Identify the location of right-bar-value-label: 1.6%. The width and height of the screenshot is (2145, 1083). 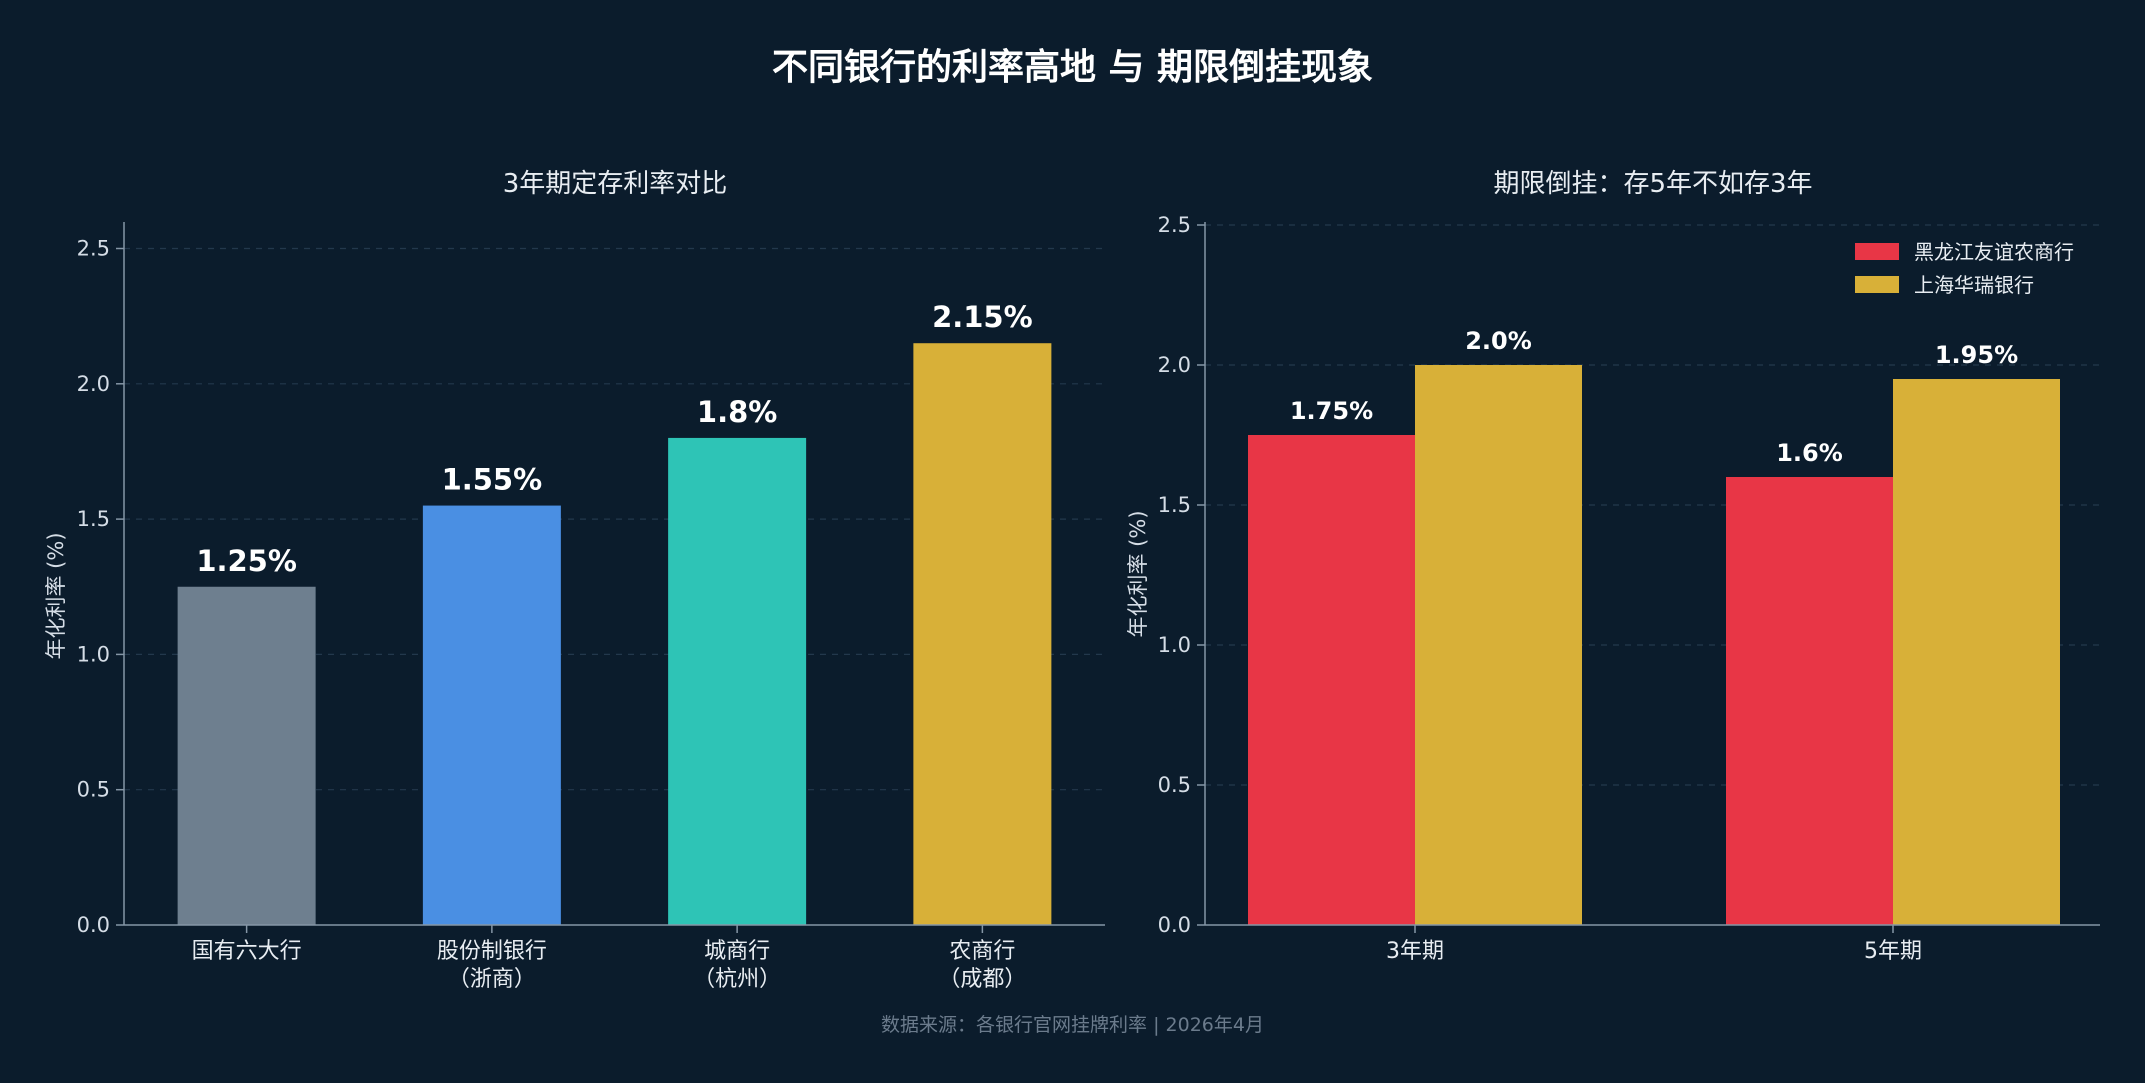
(1809, 453).